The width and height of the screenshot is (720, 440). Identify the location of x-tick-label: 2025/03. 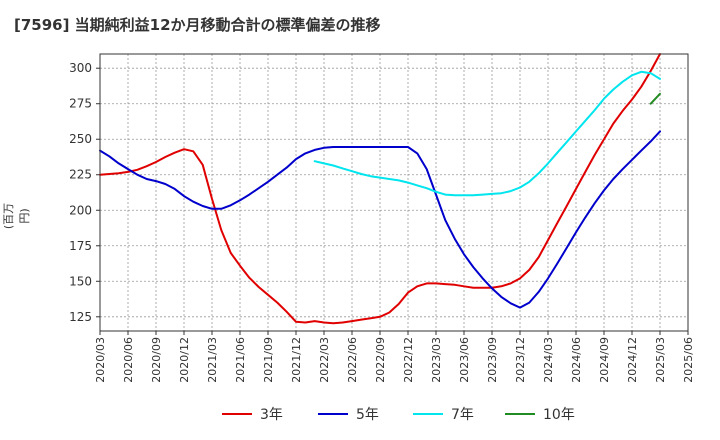
(660, 360).